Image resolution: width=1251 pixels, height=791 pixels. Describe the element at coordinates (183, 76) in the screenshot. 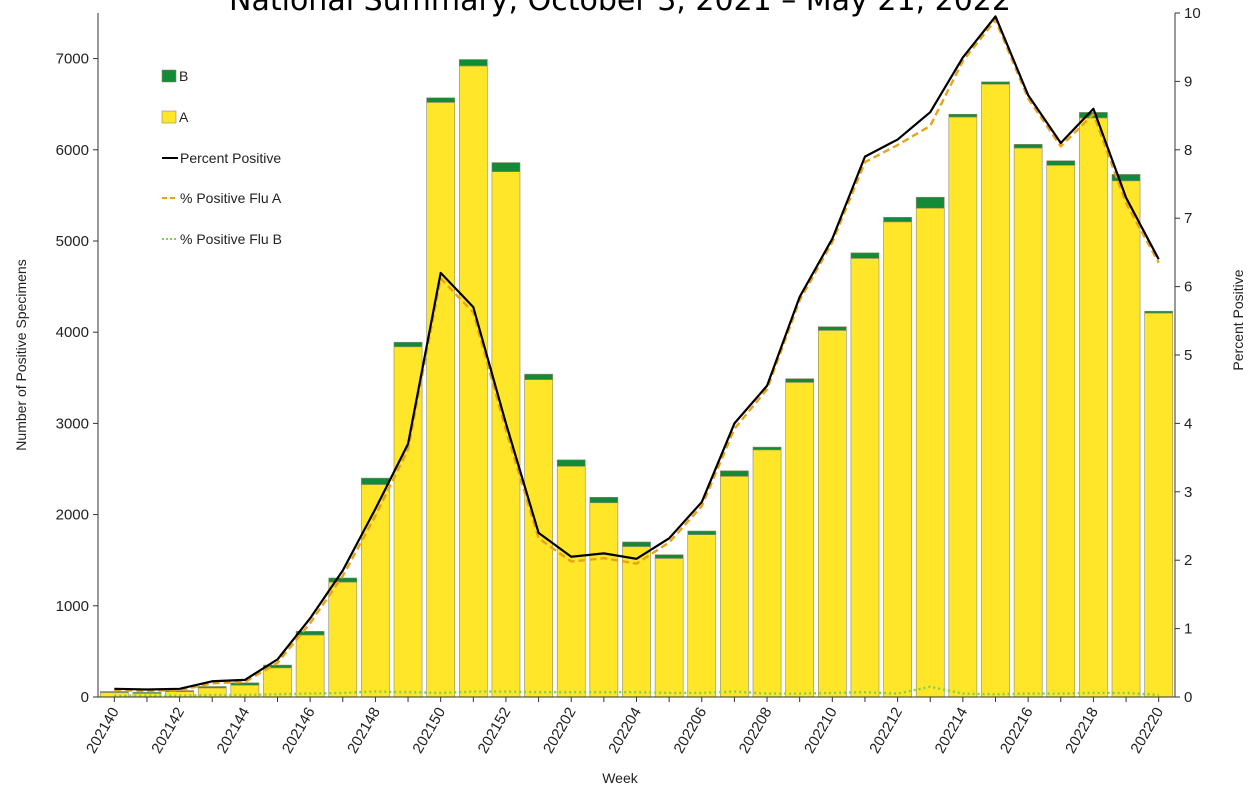

I see `legend-label-b: B` at that location.